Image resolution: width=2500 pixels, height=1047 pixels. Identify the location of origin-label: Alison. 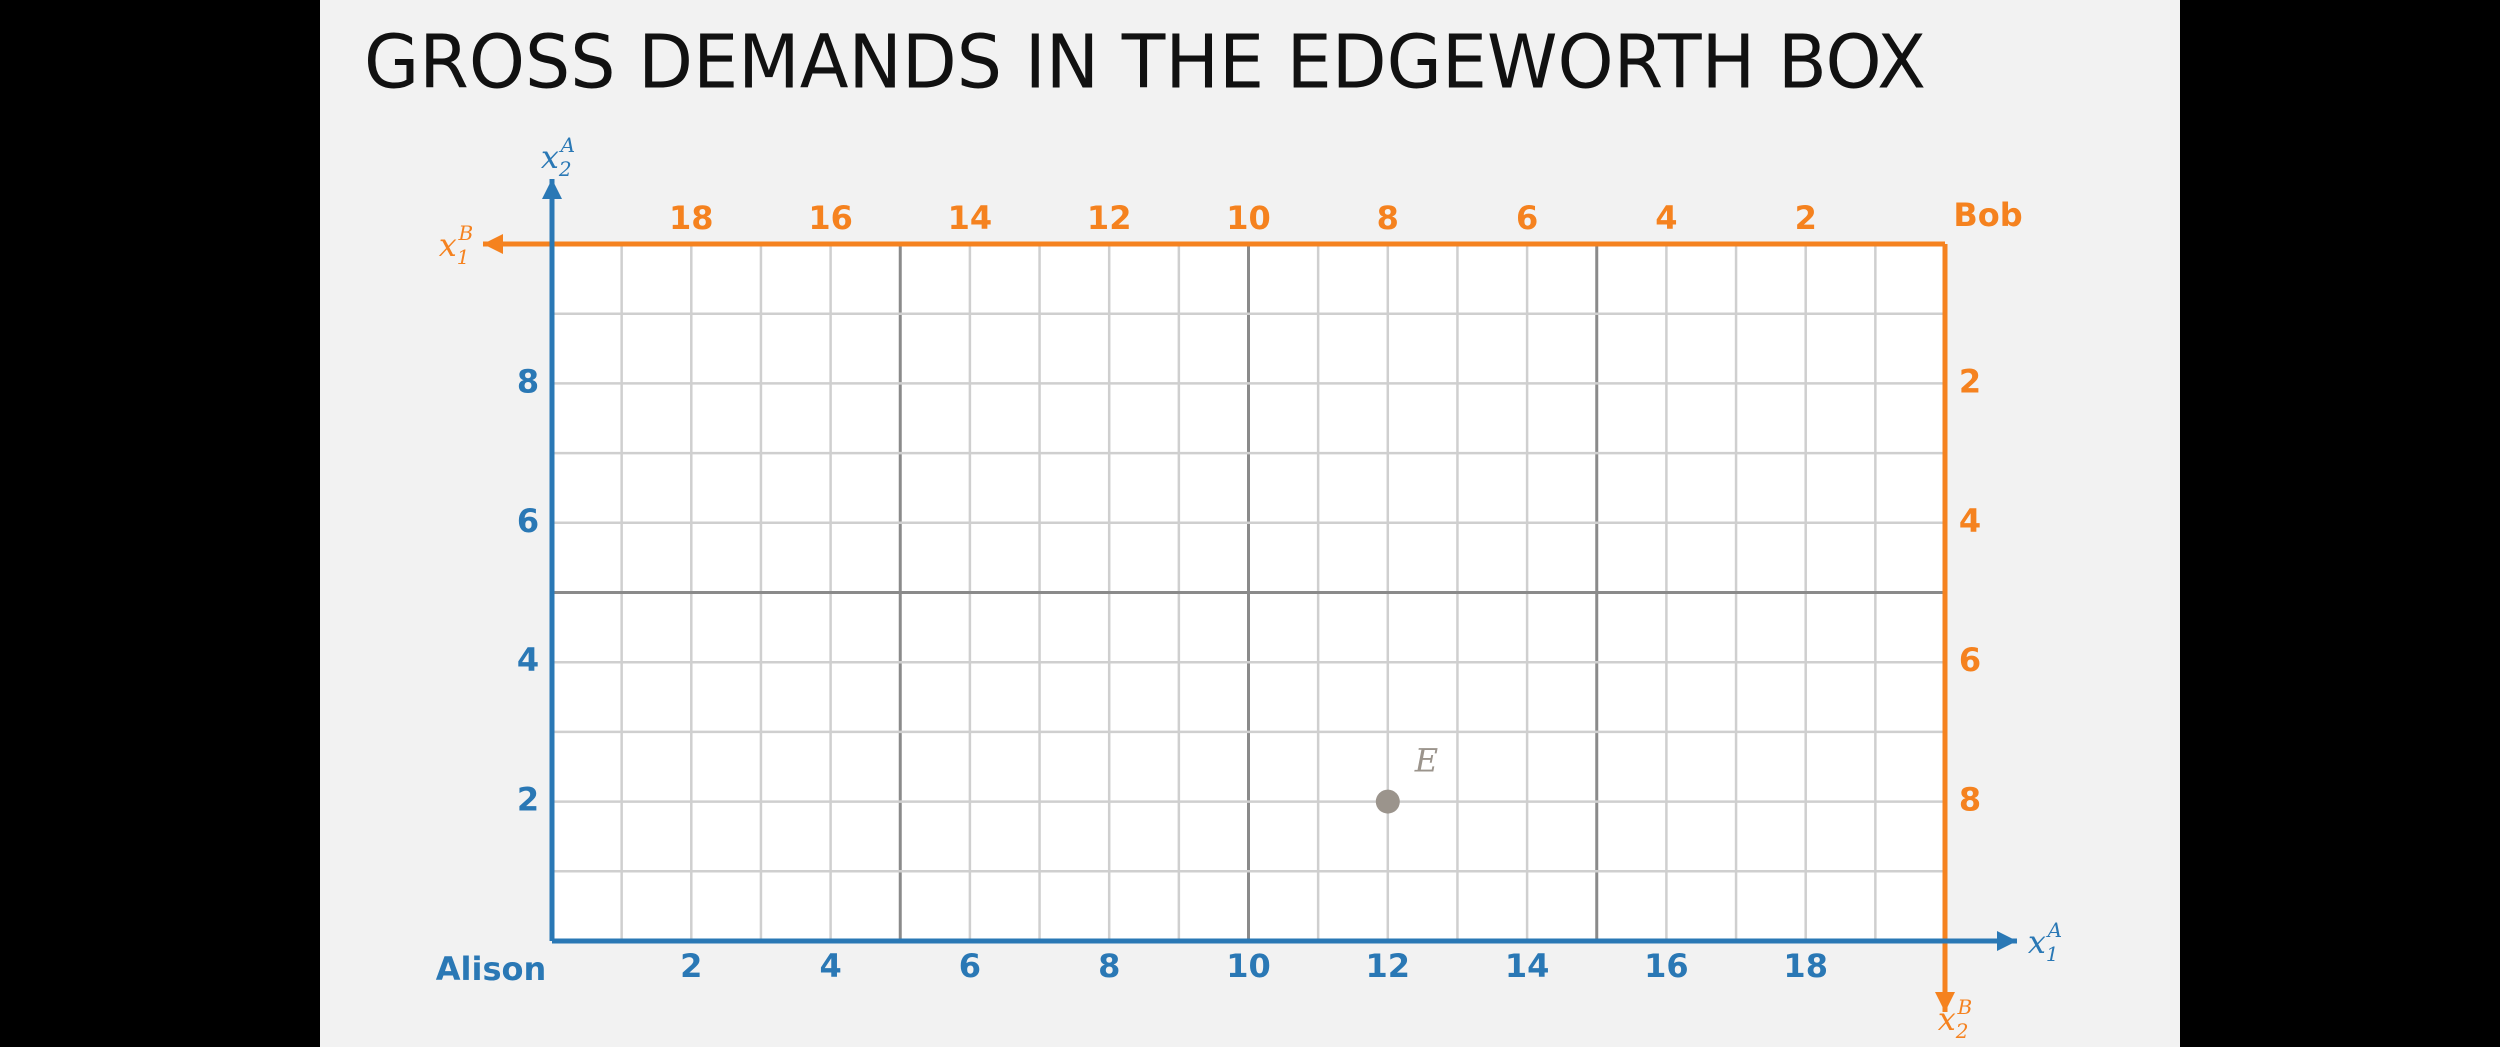
(491, 969).